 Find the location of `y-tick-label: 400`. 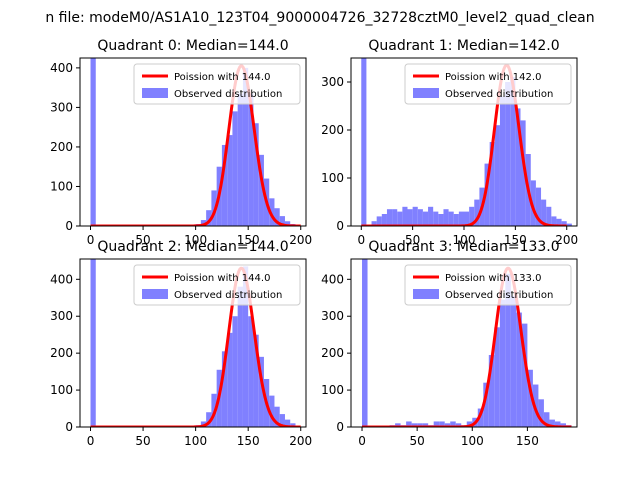

y-tick-label: 400 is located at coordinates (61, 279).